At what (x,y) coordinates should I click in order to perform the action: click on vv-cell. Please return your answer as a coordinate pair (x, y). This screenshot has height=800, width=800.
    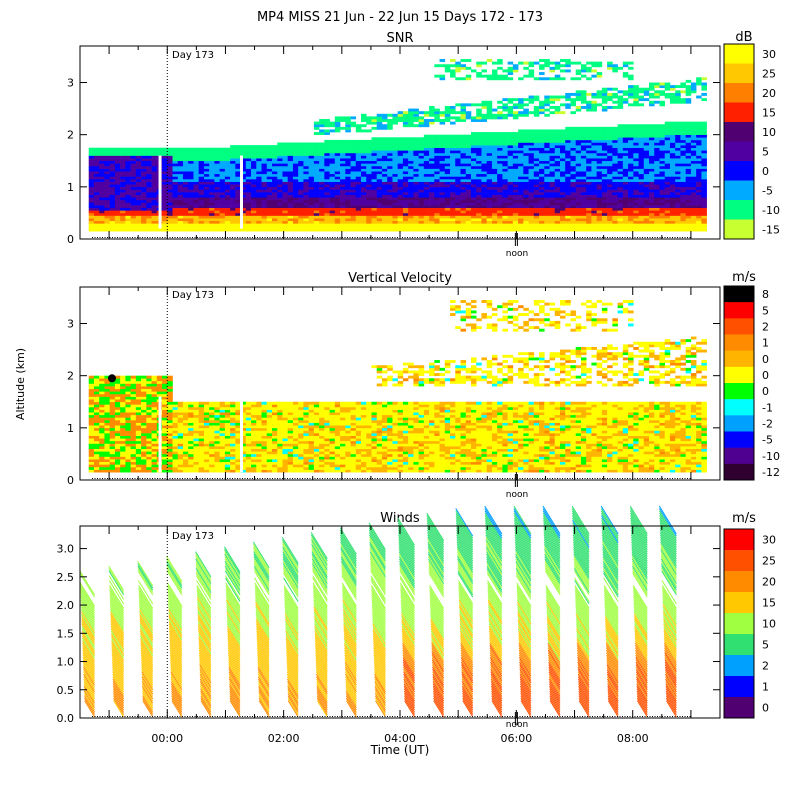
    Looking at the image, I should click on (96, 385).